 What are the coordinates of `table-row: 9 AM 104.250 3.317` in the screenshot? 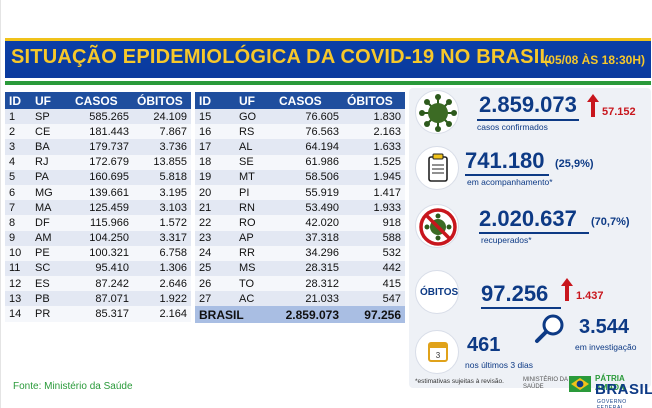 It's located at (98, 238).